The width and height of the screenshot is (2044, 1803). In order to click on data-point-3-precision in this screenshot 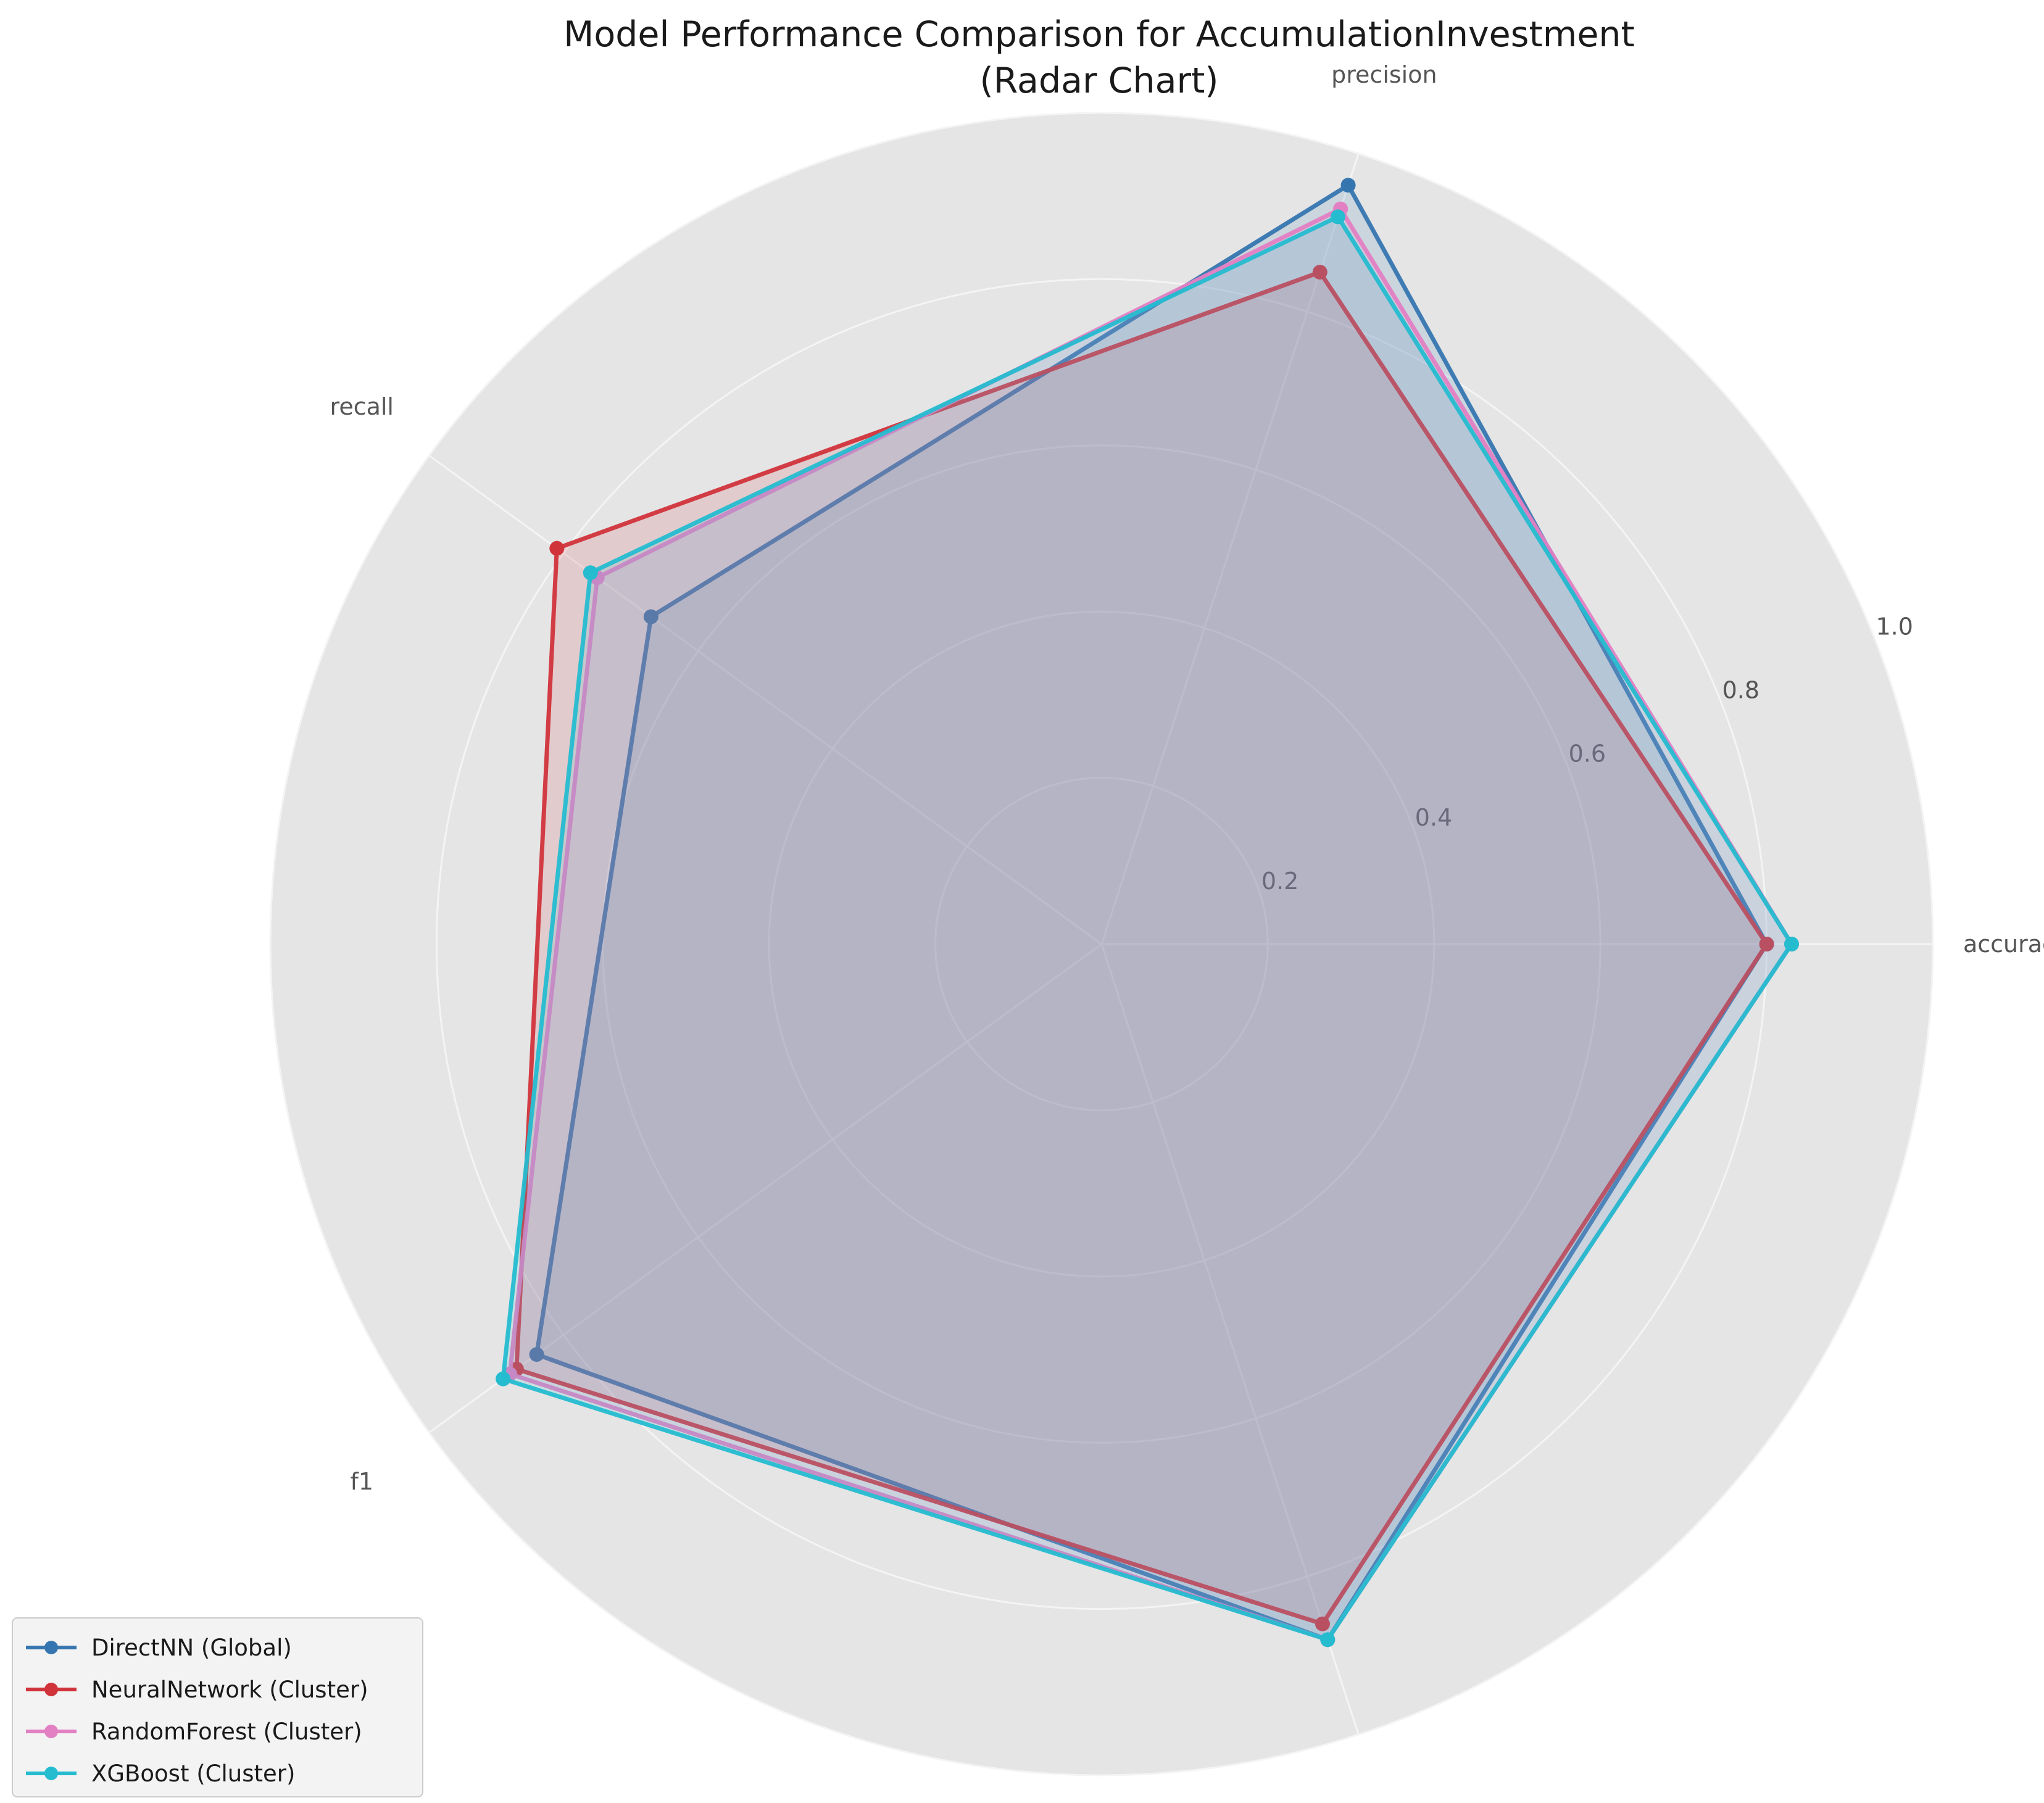, I will do `click(1337, 217)`.